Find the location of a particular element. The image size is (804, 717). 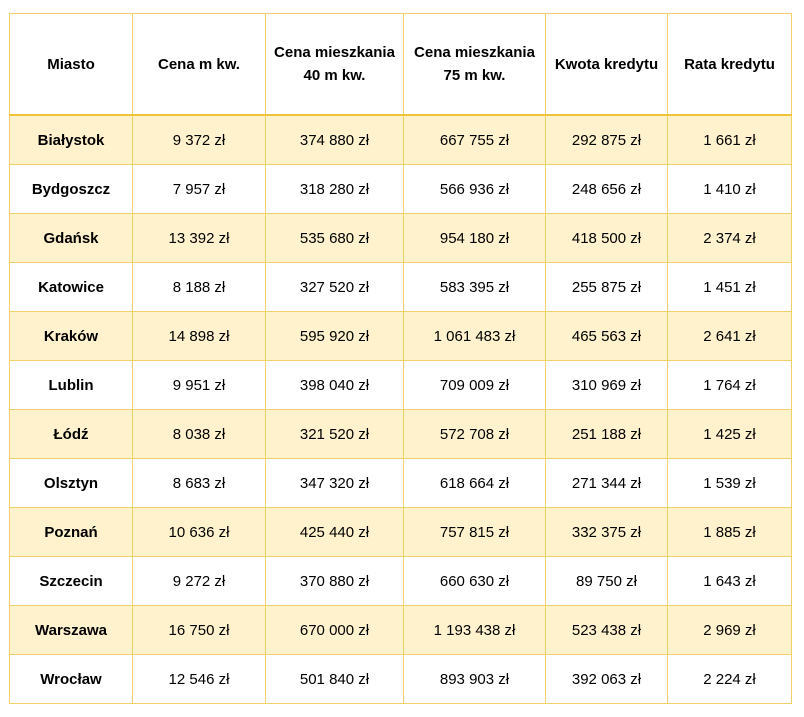

cell-city: Łódź is located at coordinates (71, 434).